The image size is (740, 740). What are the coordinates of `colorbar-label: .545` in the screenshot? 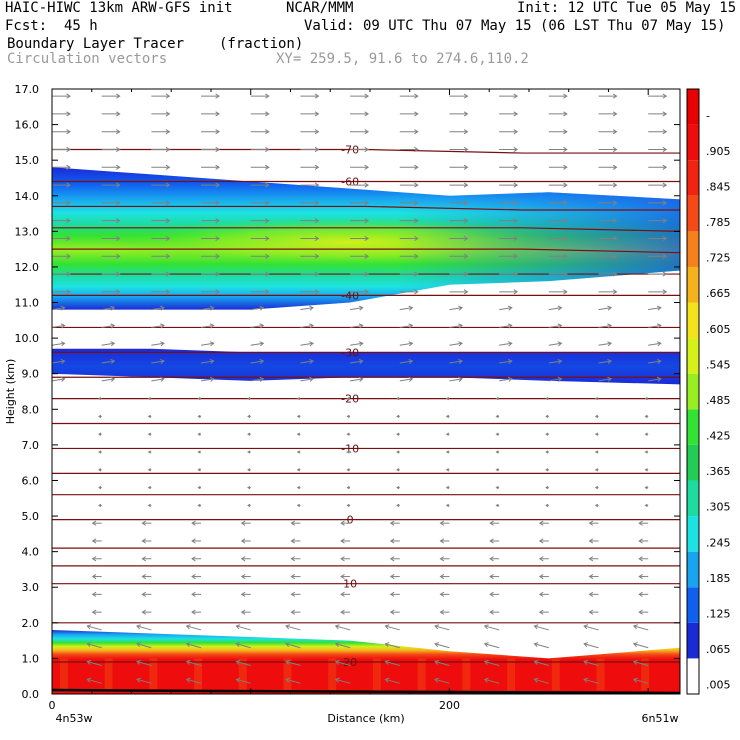 It's located at (718, 364).